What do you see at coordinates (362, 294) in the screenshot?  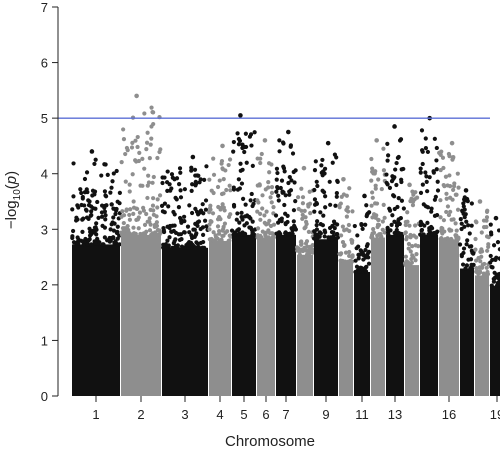 I see `chromosome-11-points` at bounding box center [362, 294].